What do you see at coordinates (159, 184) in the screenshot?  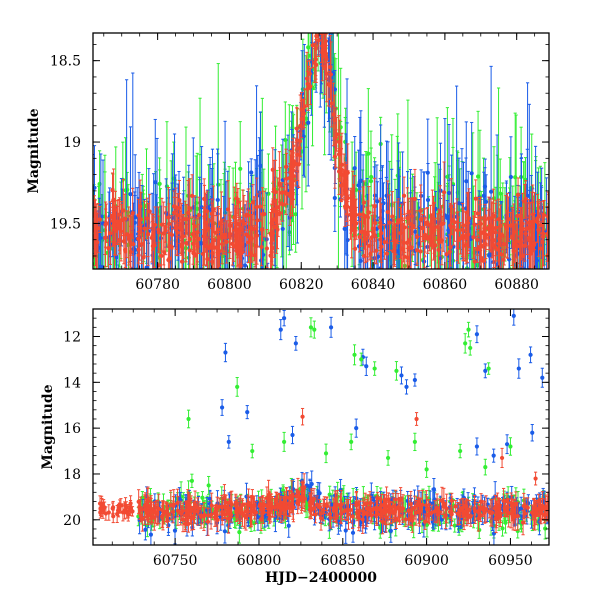 I see `top-green-point` at bounding box center [159, 184].